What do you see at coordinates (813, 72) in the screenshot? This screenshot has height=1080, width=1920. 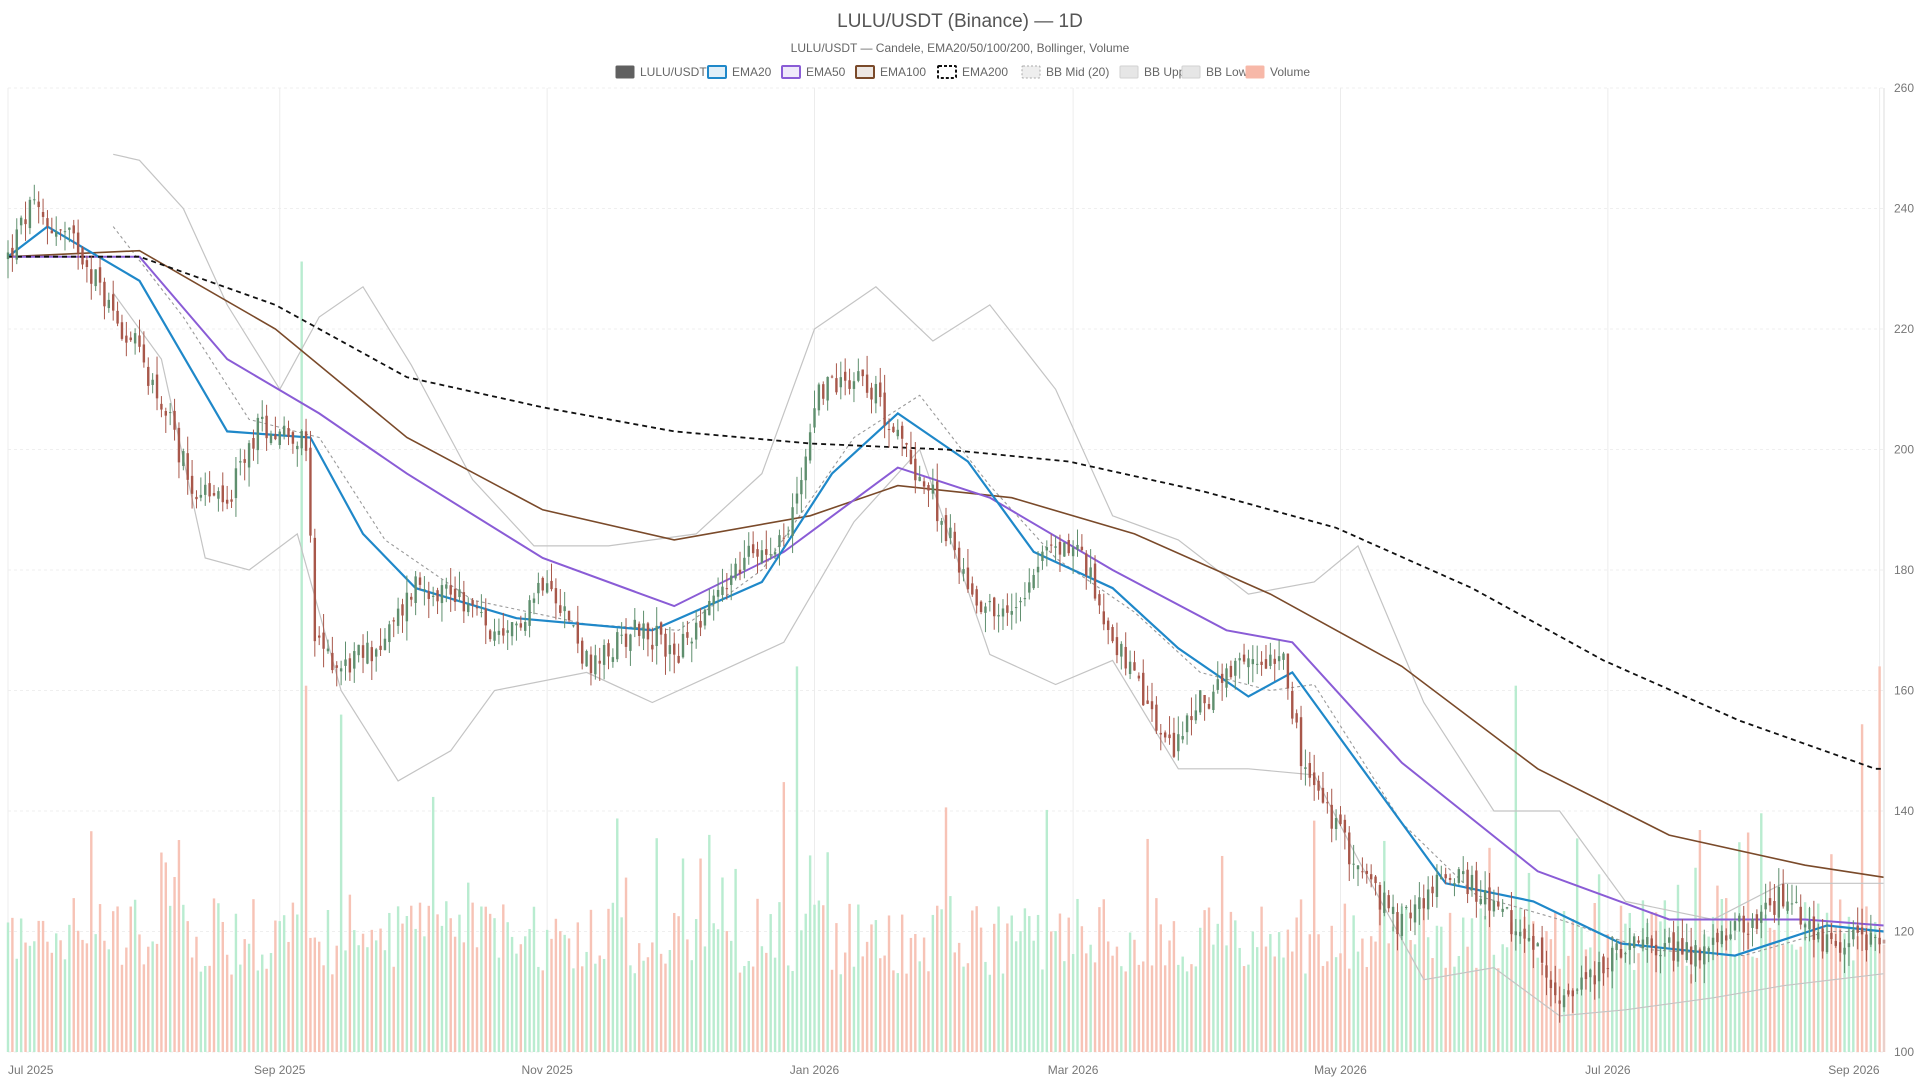 I see `legend-item-ema50: EMA50` at bounding box center [813, 72].